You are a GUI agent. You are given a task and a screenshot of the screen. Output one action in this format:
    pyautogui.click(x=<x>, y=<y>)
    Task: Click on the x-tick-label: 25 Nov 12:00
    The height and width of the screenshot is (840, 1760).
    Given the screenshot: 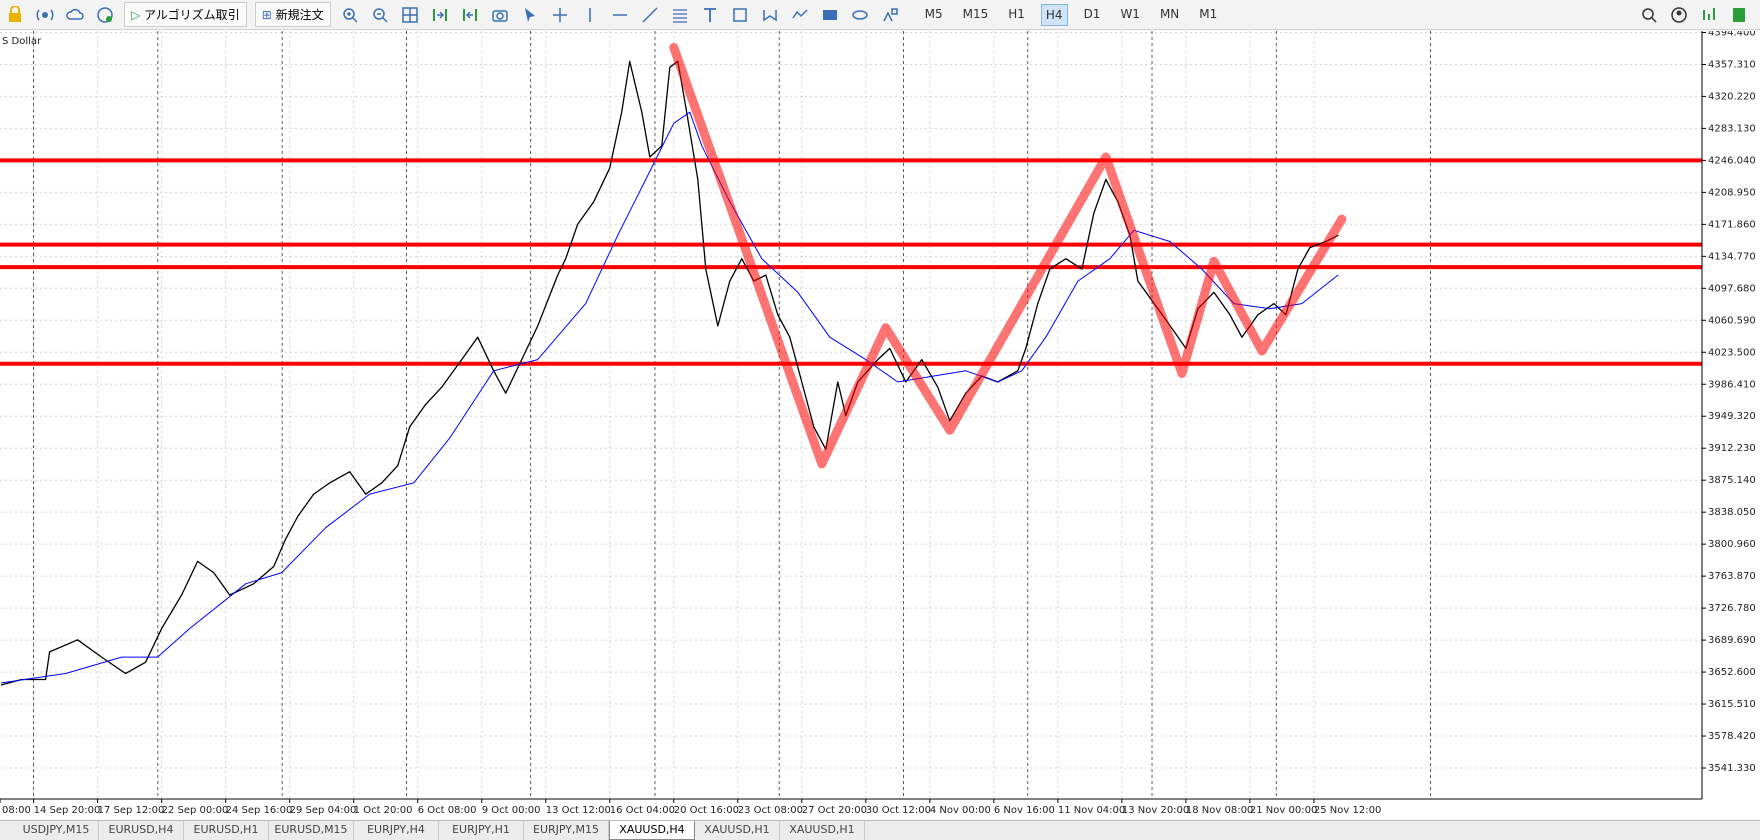 What is the action you would take?
    pyautogui.click(x=1347, y=810)
    